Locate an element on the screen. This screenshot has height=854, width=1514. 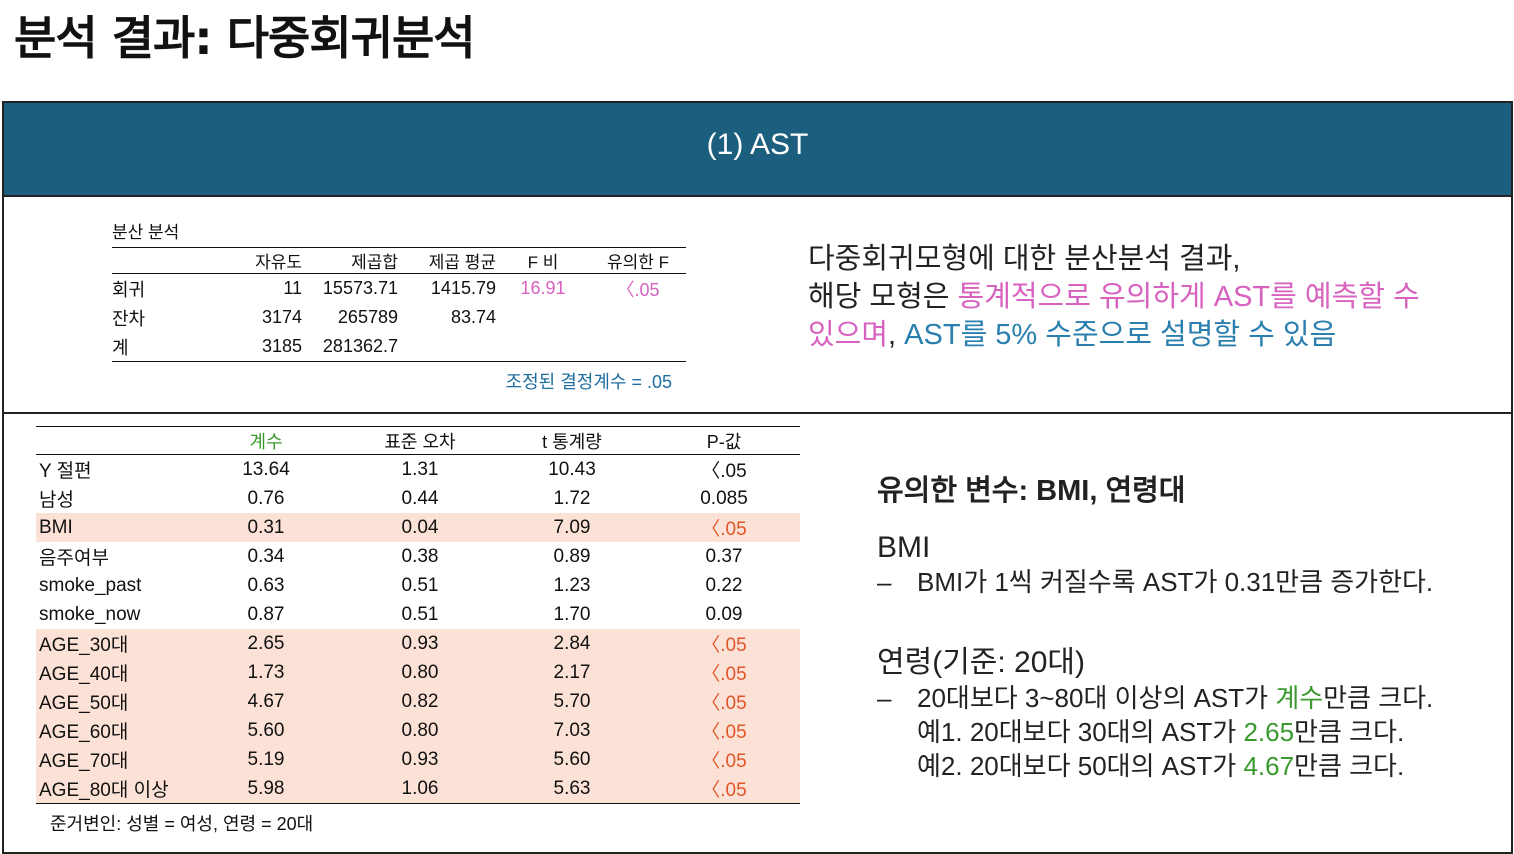
coef-se: 1.31 is located at coordinates (420, 469).